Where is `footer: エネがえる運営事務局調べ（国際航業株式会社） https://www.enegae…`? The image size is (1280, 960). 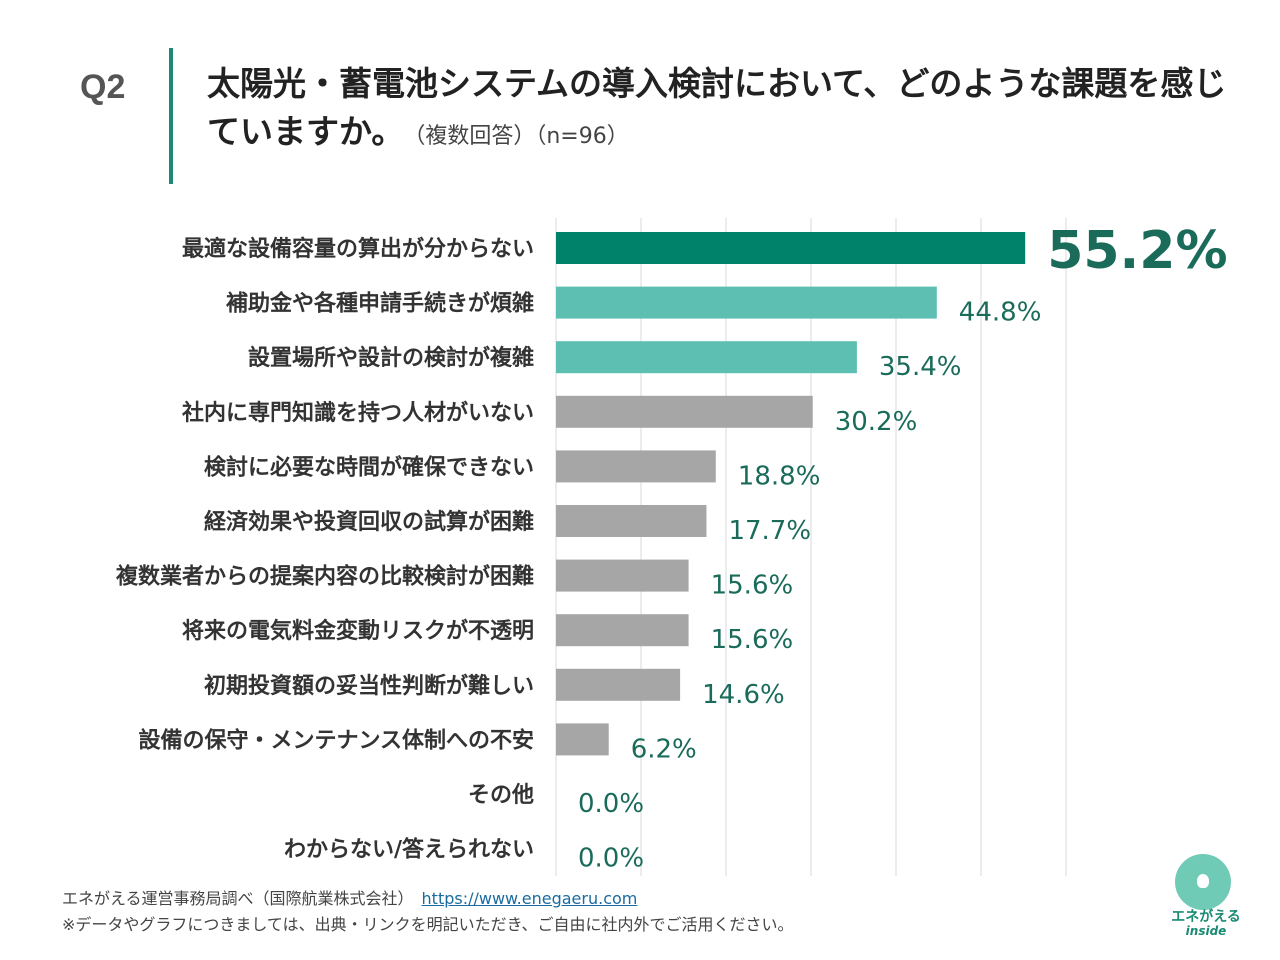 footer: エネがえる運営事務局調べ（国際航業株式会社） https://www.enegae… is located at coordinates (428, 912).